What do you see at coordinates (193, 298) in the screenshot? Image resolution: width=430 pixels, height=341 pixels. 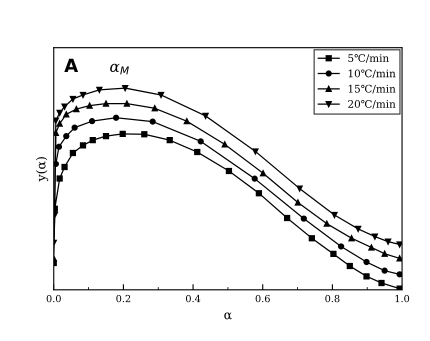 I see `x-tick-label: 0.4` at bounding box center [193, 298].